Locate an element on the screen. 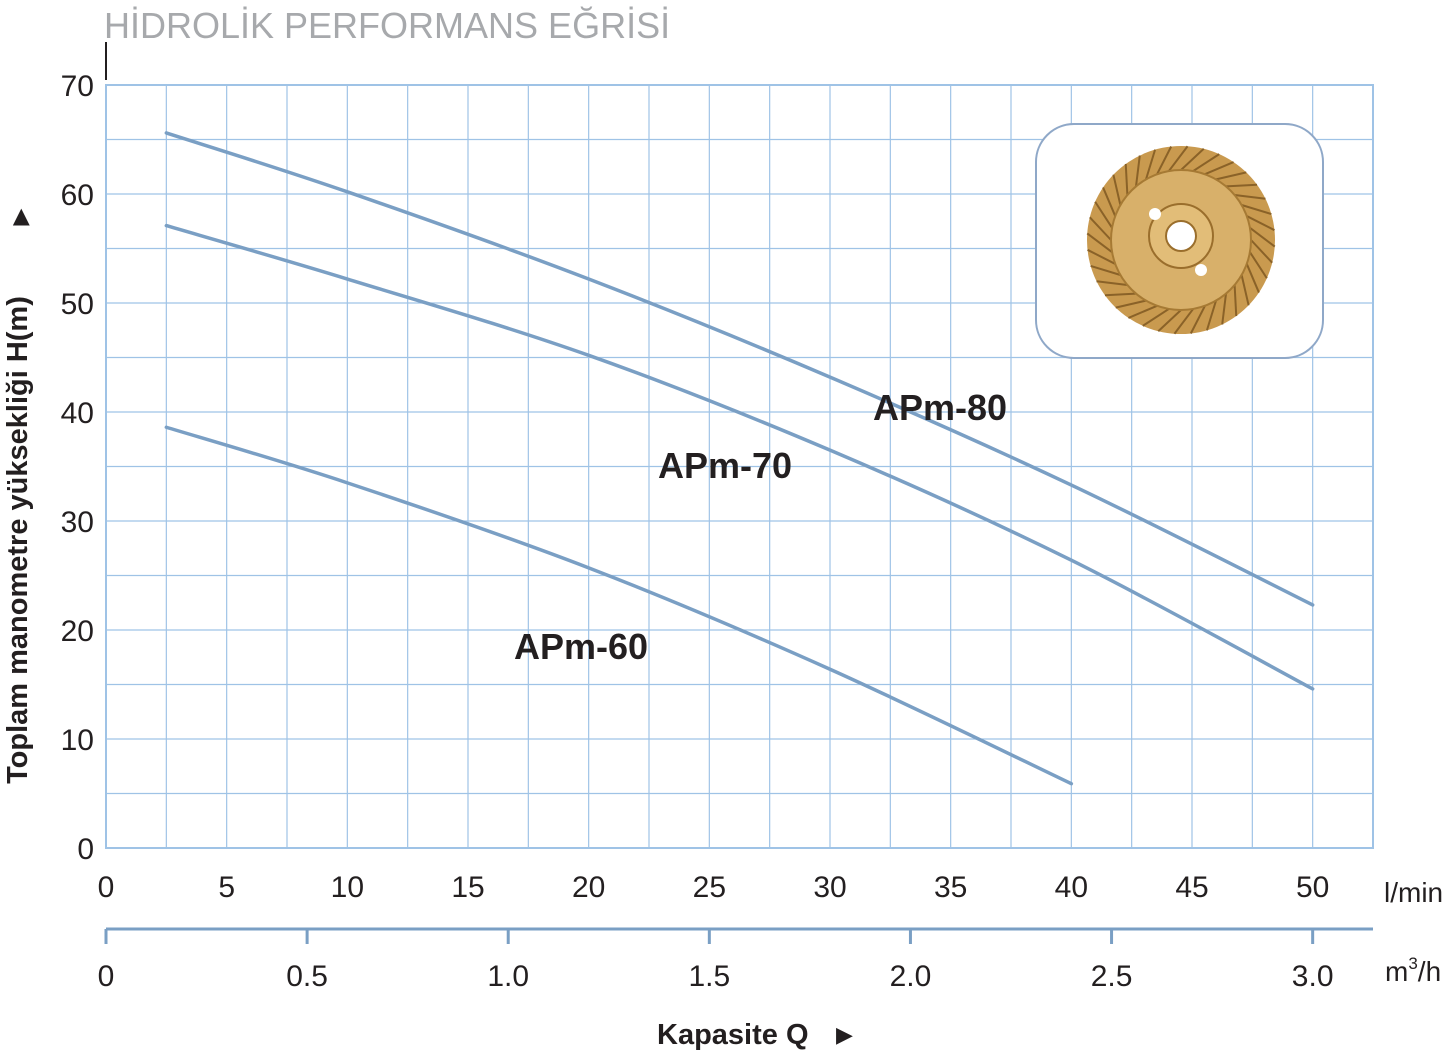 Image resolution: width=1442 pixels, height=1052 pixels. y-axis-title: Toplam manometre yüksekliği H(m) is located at coordinates (18, 540).